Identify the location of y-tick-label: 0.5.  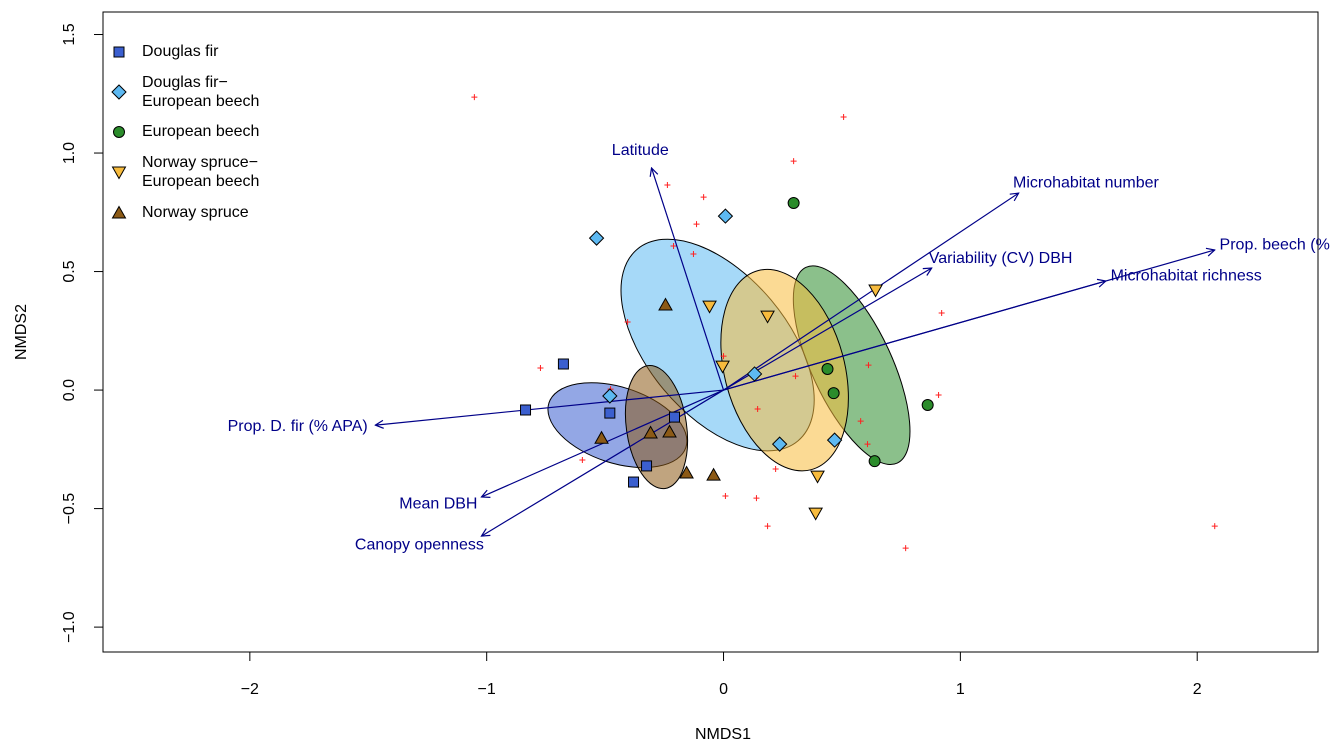
(69, 271).